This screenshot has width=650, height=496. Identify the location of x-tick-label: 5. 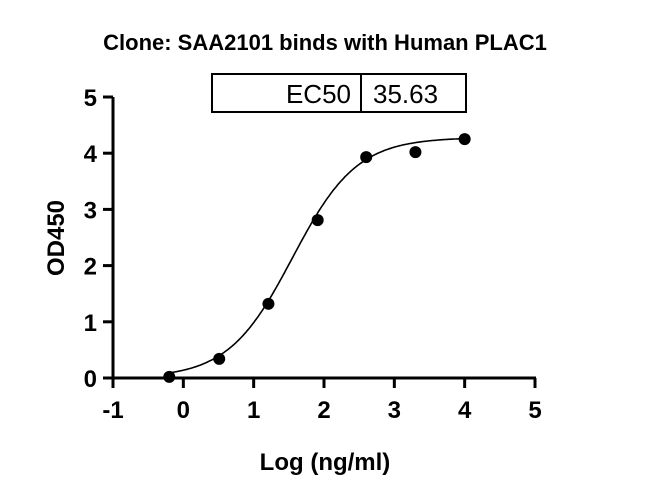
(534, 410).